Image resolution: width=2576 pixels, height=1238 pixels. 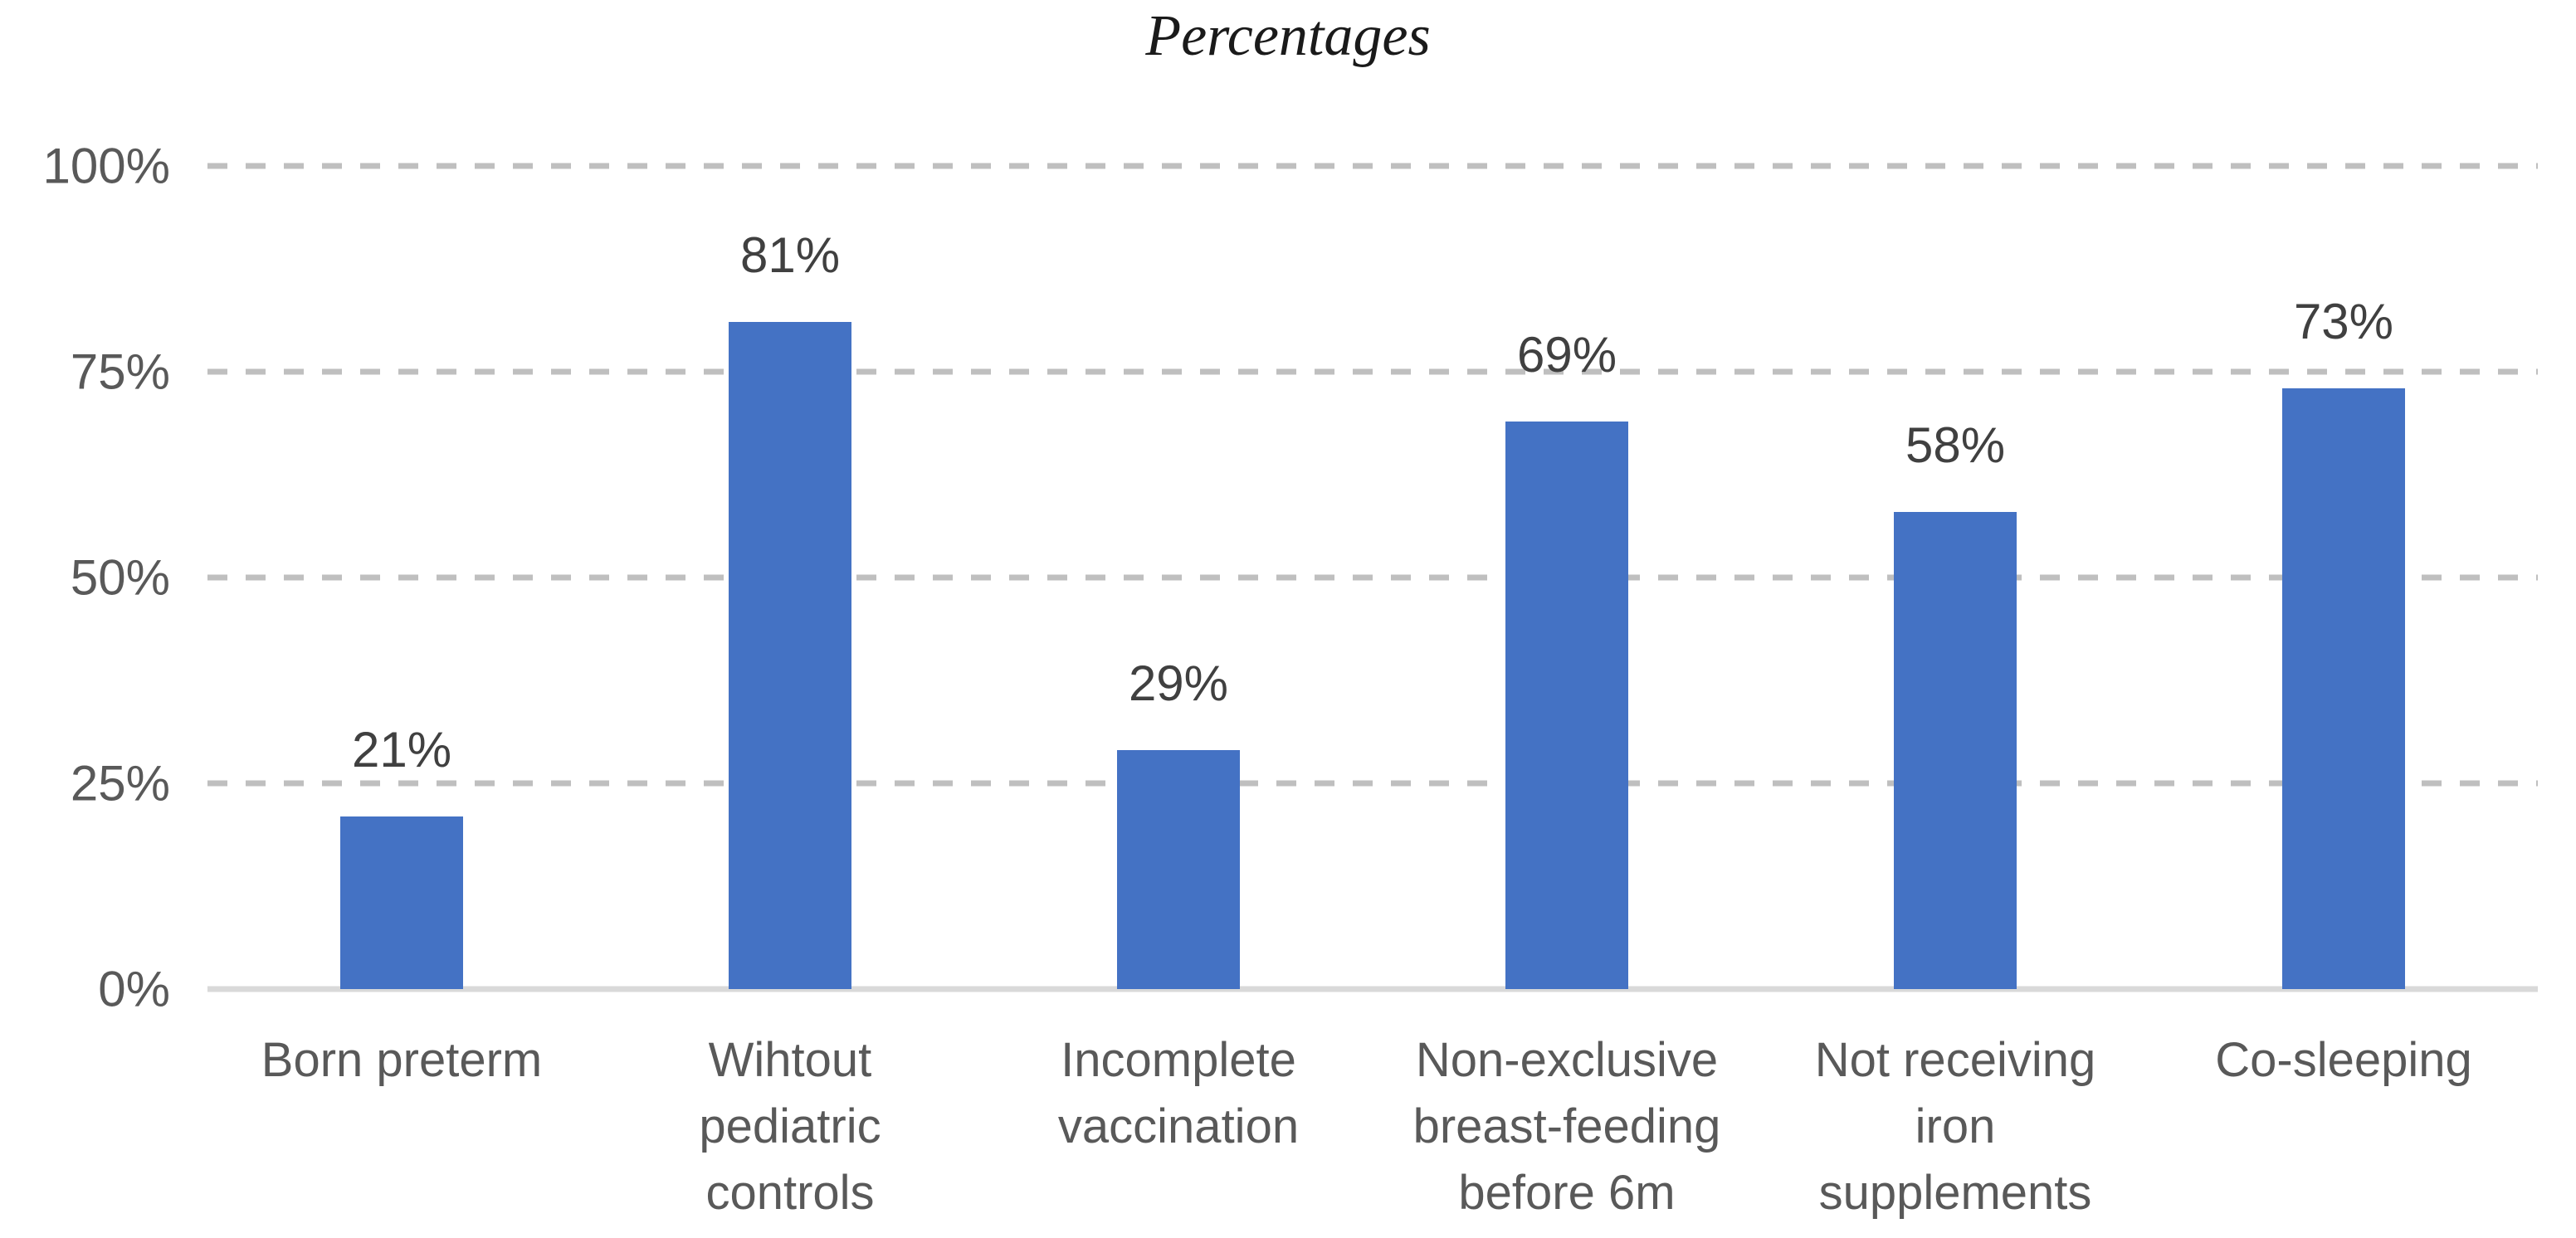 I want to click on bar-value-label: 21%, so click(x=402, y=749).